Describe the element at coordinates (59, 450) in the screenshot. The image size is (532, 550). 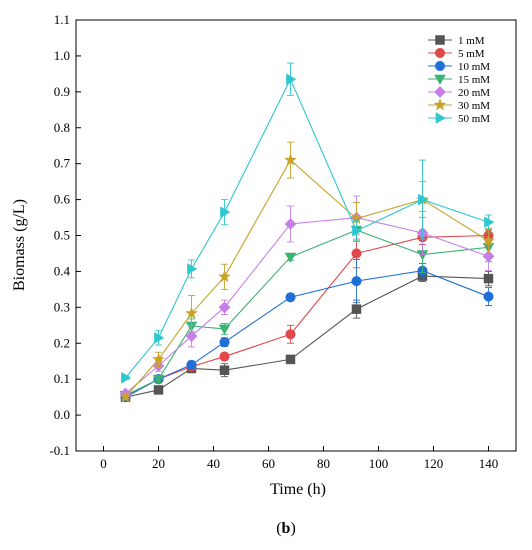
I see `y-tick-label: -0.1` at that location.